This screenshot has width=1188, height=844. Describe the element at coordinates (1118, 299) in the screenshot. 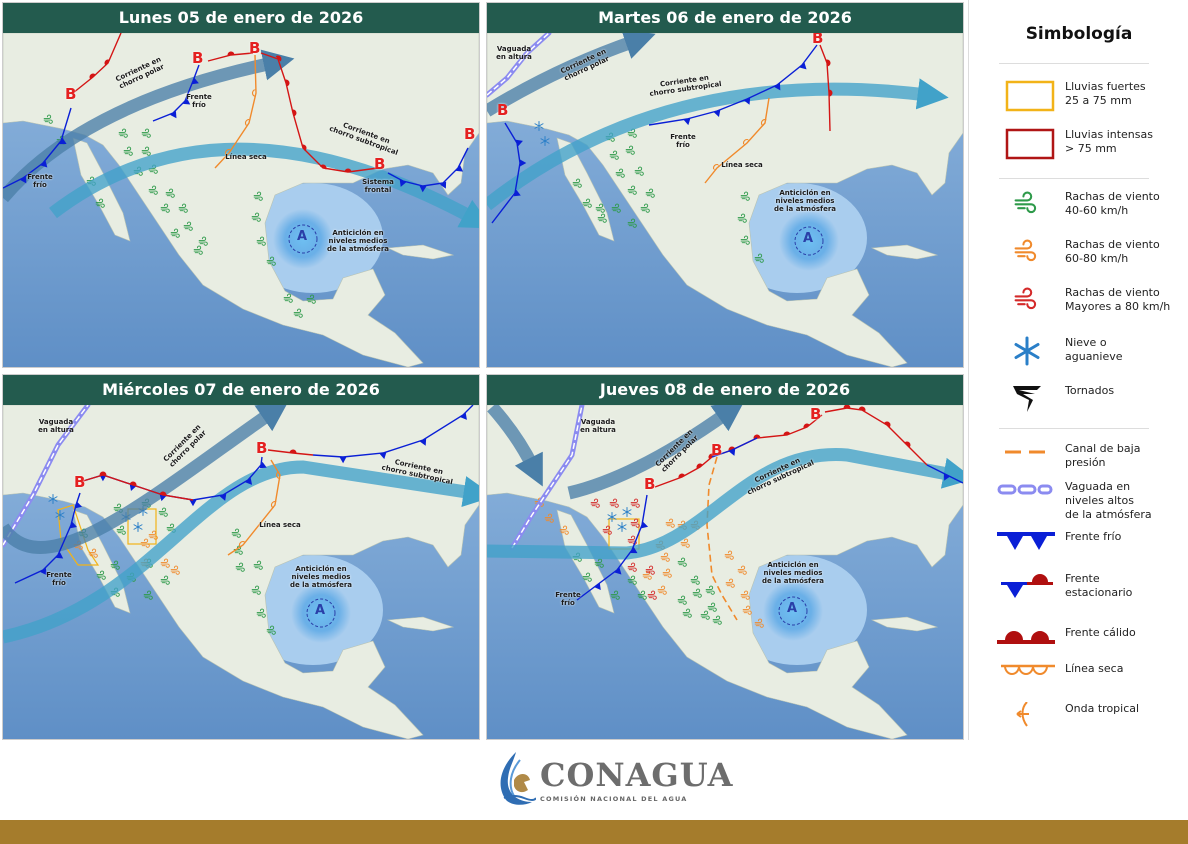

I see `legend-label: Rachas de viento Mayores a 80 km/h` at that location.